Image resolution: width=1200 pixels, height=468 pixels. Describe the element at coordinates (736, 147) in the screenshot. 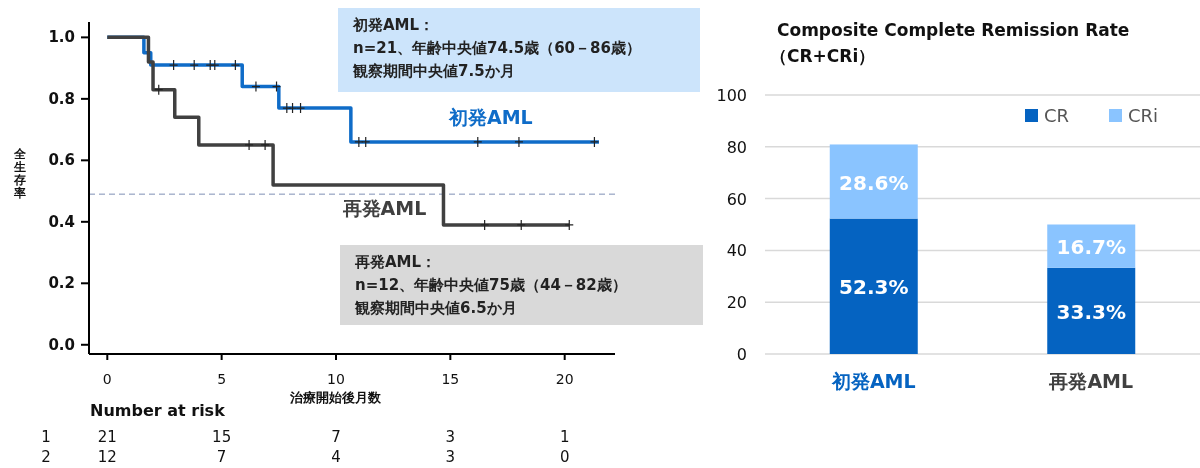

I see `y-tick-label: 80` at that location.